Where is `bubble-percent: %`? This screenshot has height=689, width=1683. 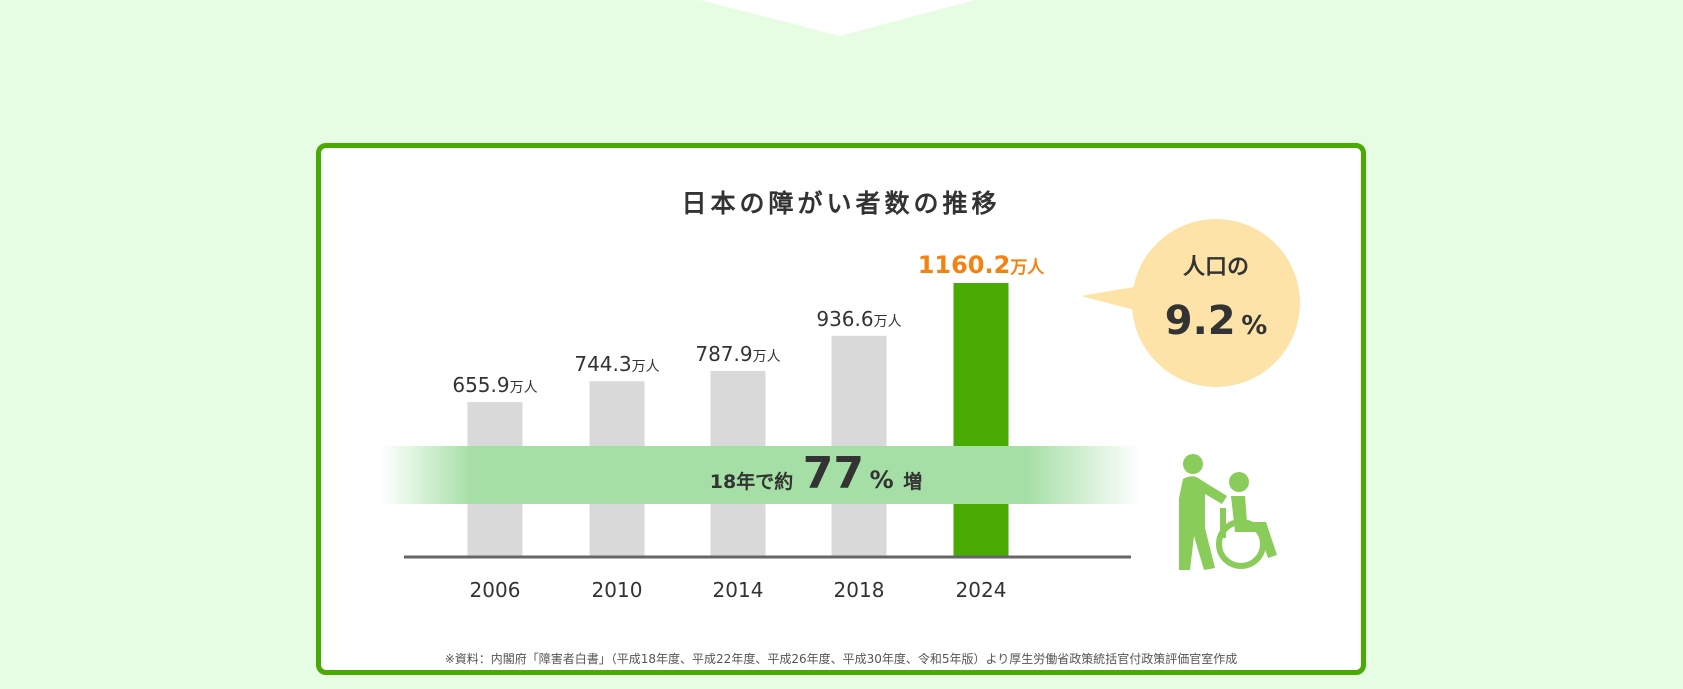
bubble-percent: % is located at coordinates (1254, 326).